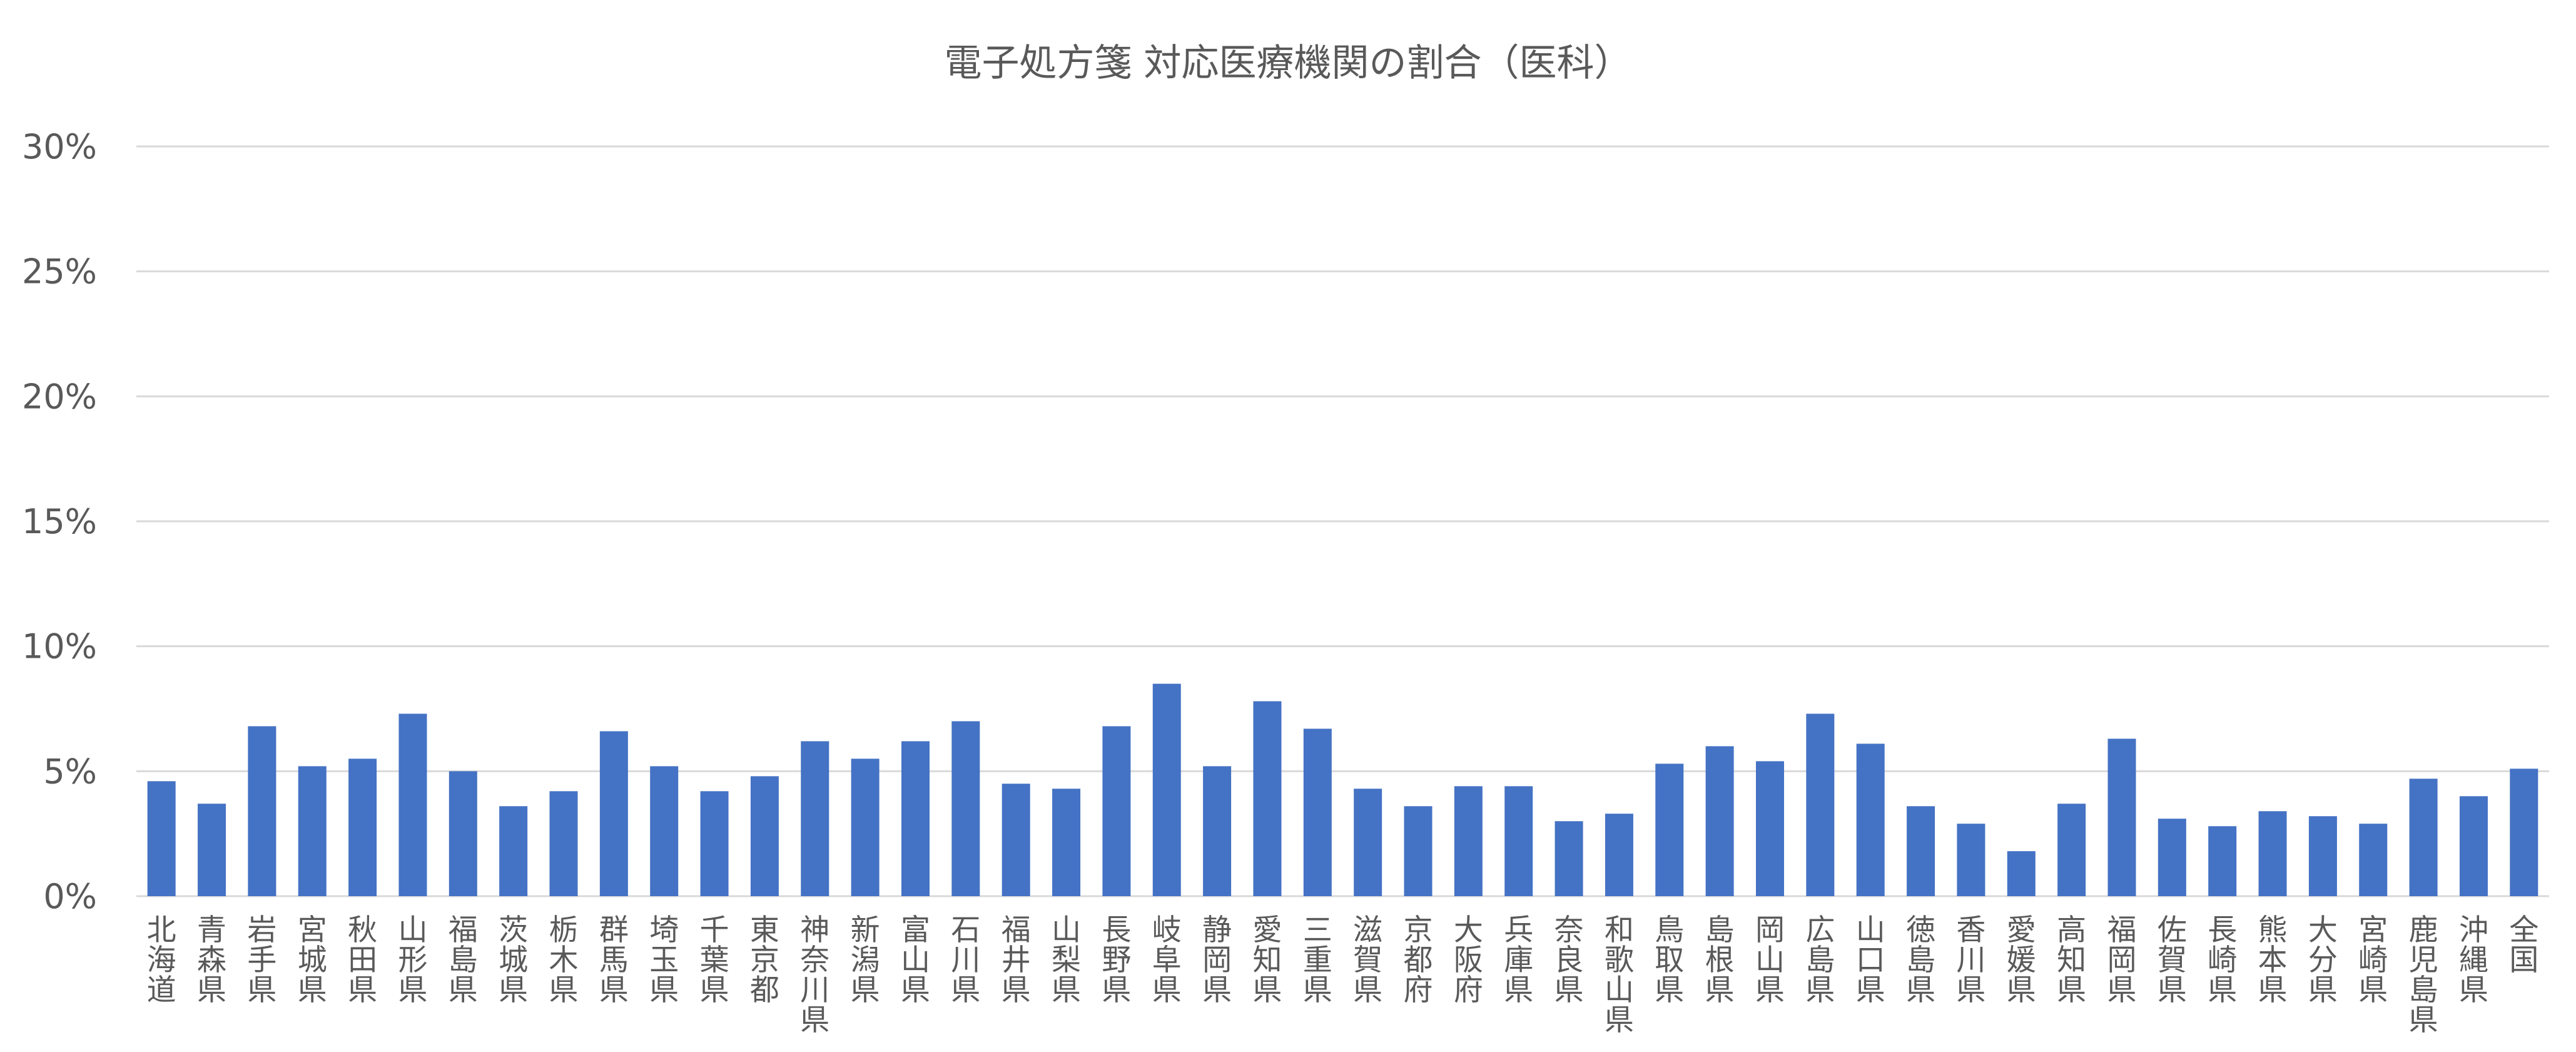 This screenshot has width=2576, height=1052. Describe the element at coordinates (463, 961) in the screenshot. I see `x-tick-label: 福島県` at that location.